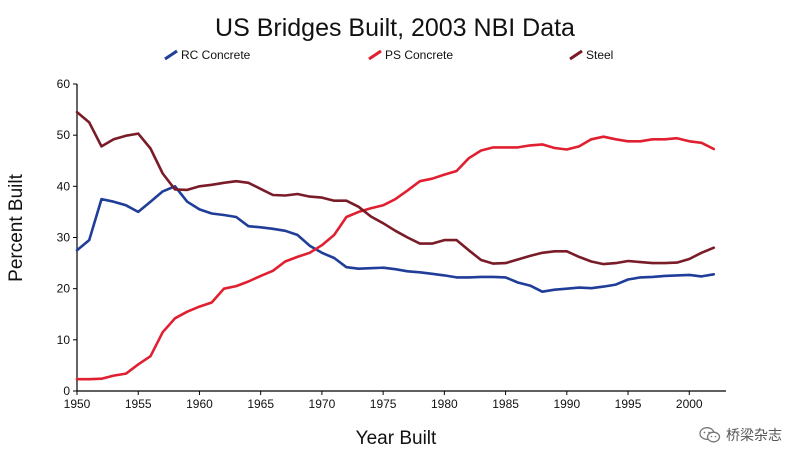 This screenshot has height=467, width=800. Describe the element at coordinates (322, 404) in the screenshot. I see `x-tick-label: 1970` at that location.